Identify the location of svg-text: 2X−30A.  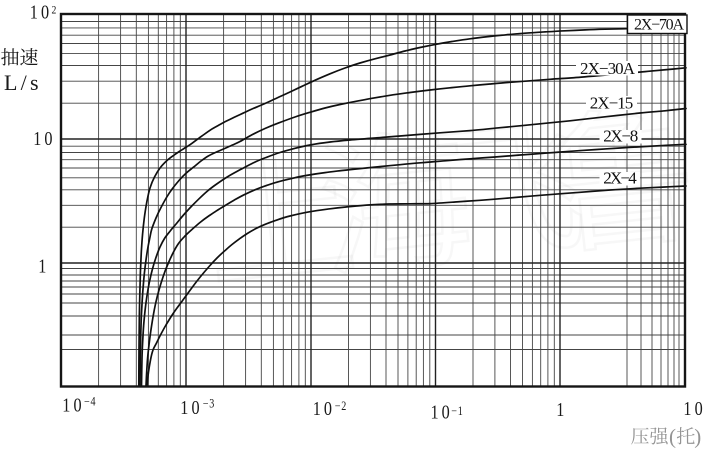
(608, 68).